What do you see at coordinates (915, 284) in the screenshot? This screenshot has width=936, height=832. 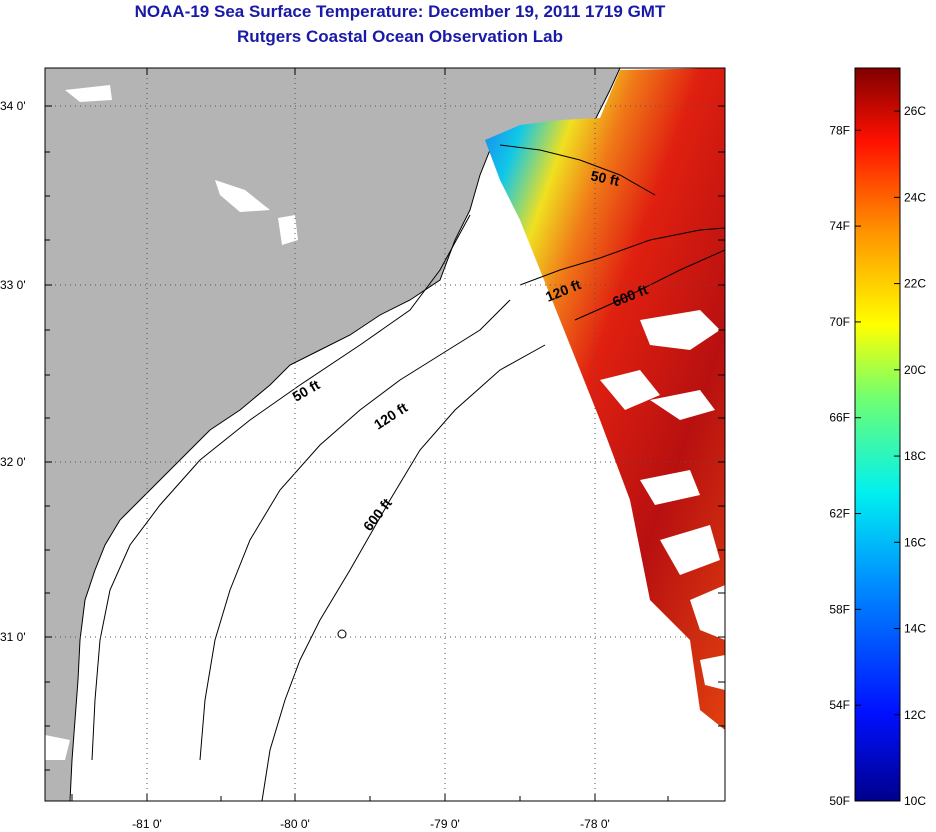 I see `celsius-label: 22C` at bounding box center [915, 284].